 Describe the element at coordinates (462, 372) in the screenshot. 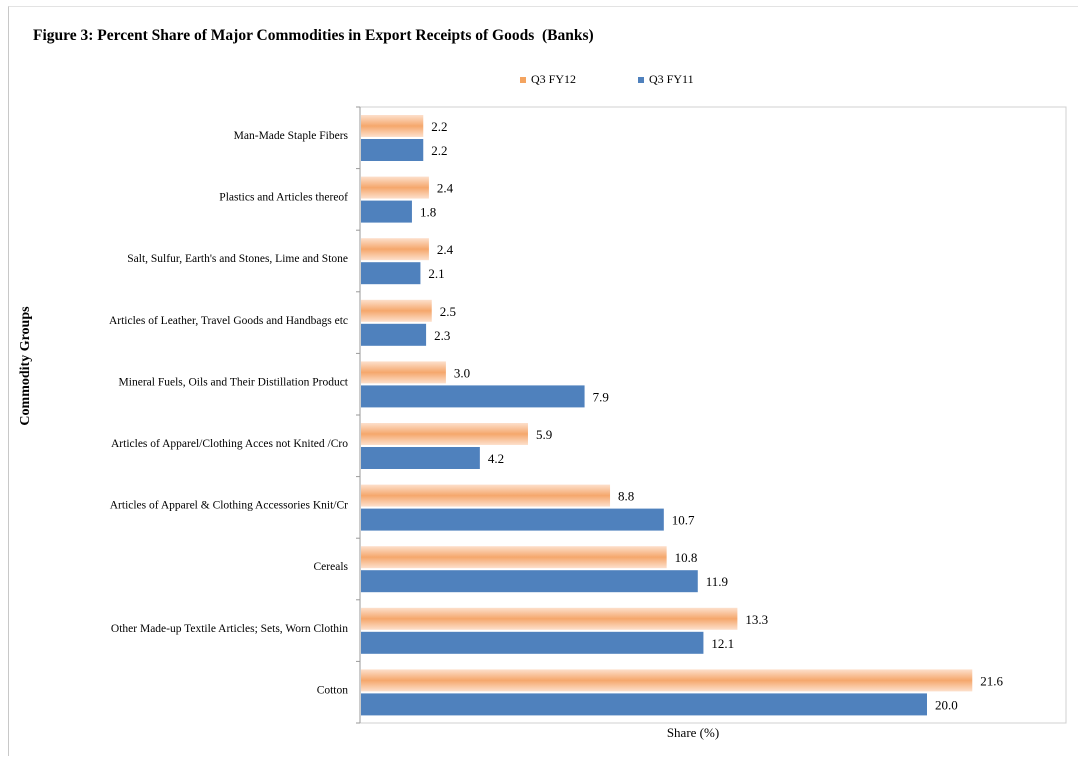

I see `data-label: 3.0` at that location.